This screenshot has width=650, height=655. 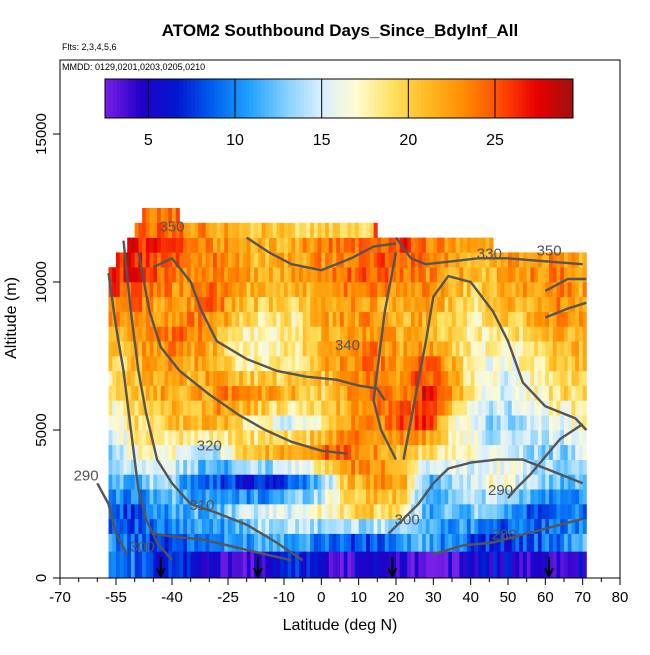 I want to click on colorbar-swatch, so click(x=150, y=98).